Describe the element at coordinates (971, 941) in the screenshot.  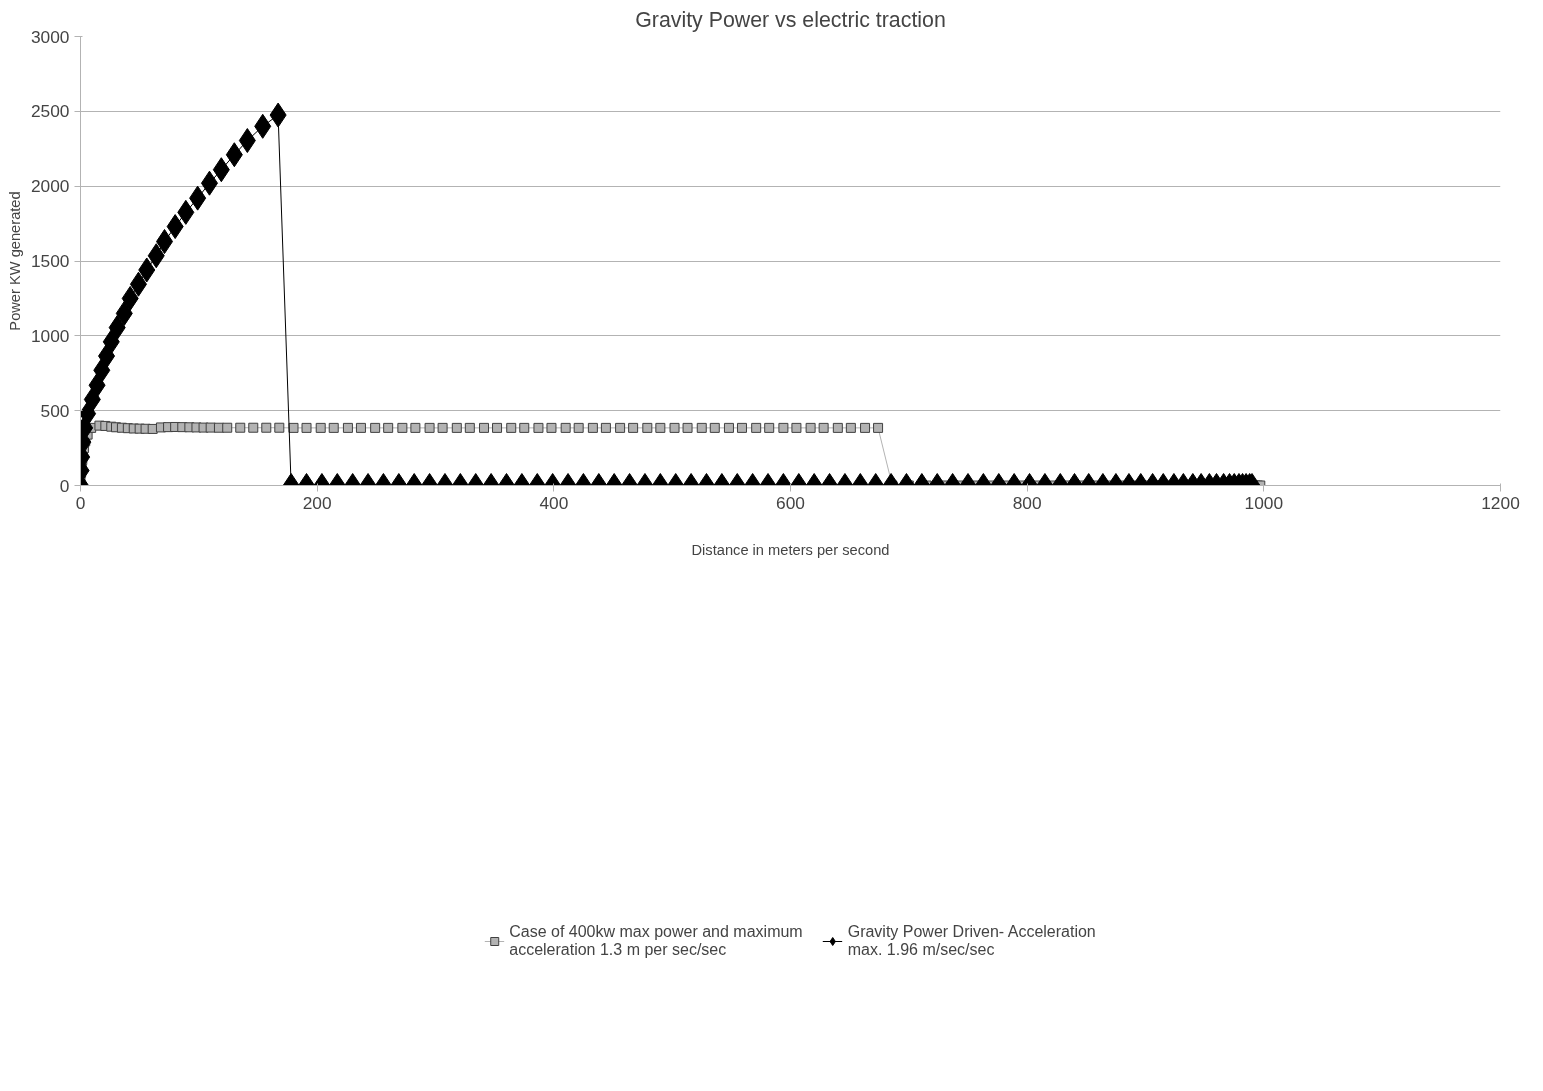
I see `legend-label: Gravity Power Driven- Acceleration max. 1.96 m/sec/sec` at that location.